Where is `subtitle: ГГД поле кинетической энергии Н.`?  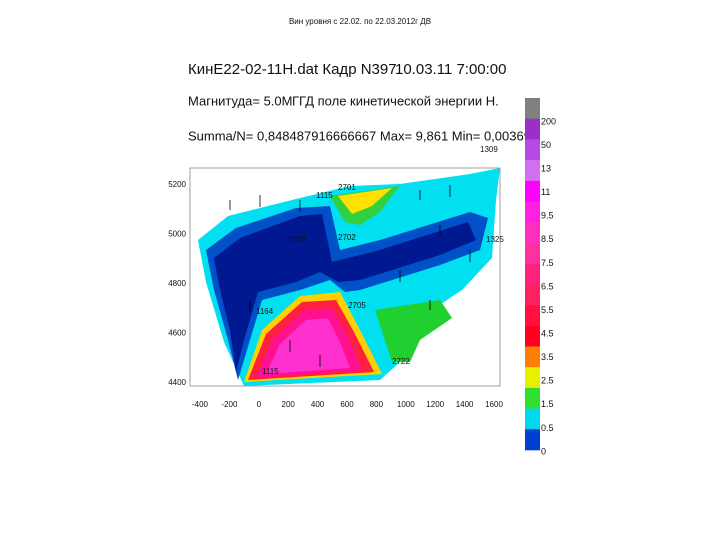
subtitle: ГГД поле кинетической энергии Н. is located at coordinates (395, 100).